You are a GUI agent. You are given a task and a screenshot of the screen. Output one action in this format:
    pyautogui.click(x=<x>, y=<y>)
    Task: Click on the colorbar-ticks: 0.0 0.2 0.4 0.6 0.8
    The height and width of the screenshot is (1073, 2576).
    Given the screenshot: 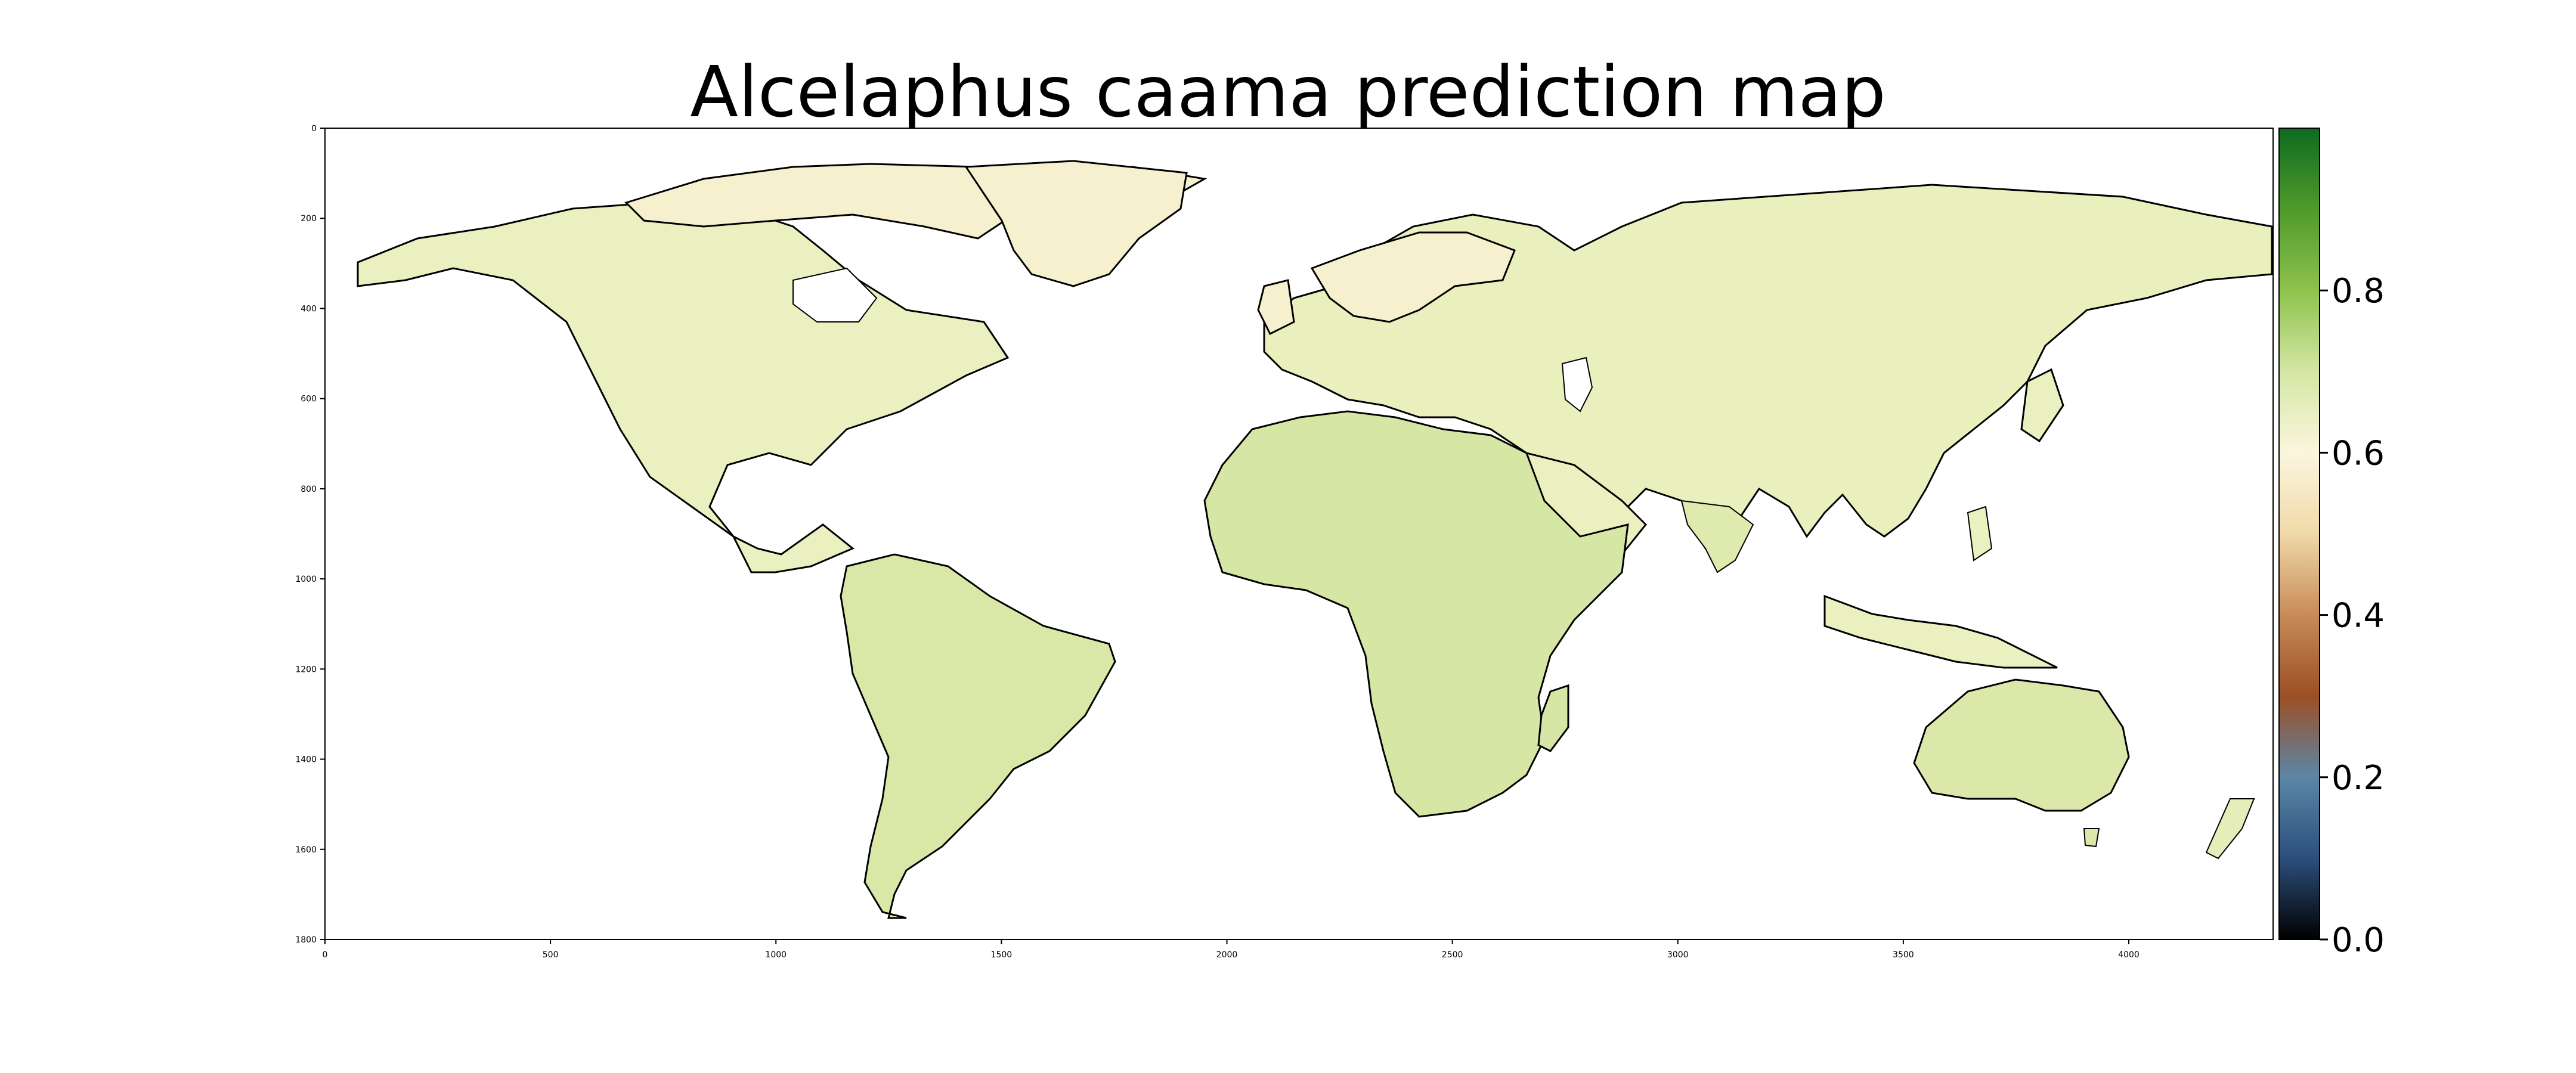 What is the action you would take?
    pyautogui.click(x=2352, y=616)
    